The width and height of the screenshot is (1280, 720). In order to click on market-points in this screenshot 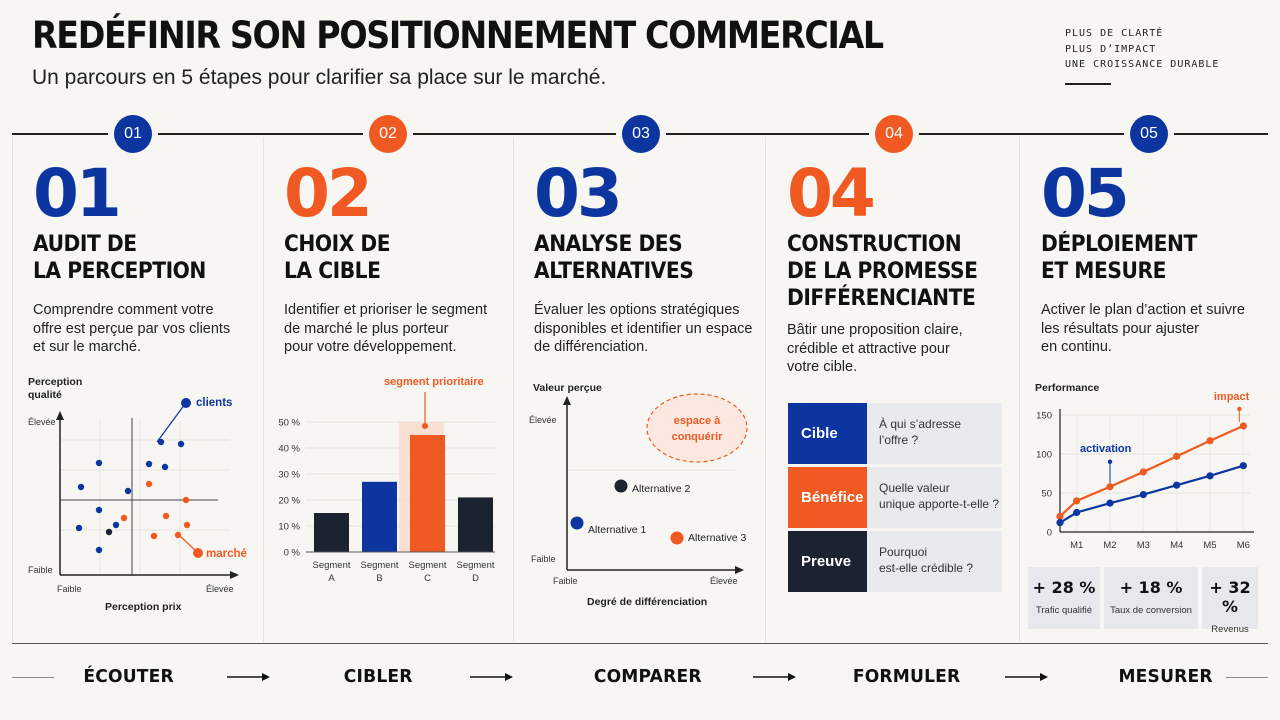, I will do `click(155, 510)`.